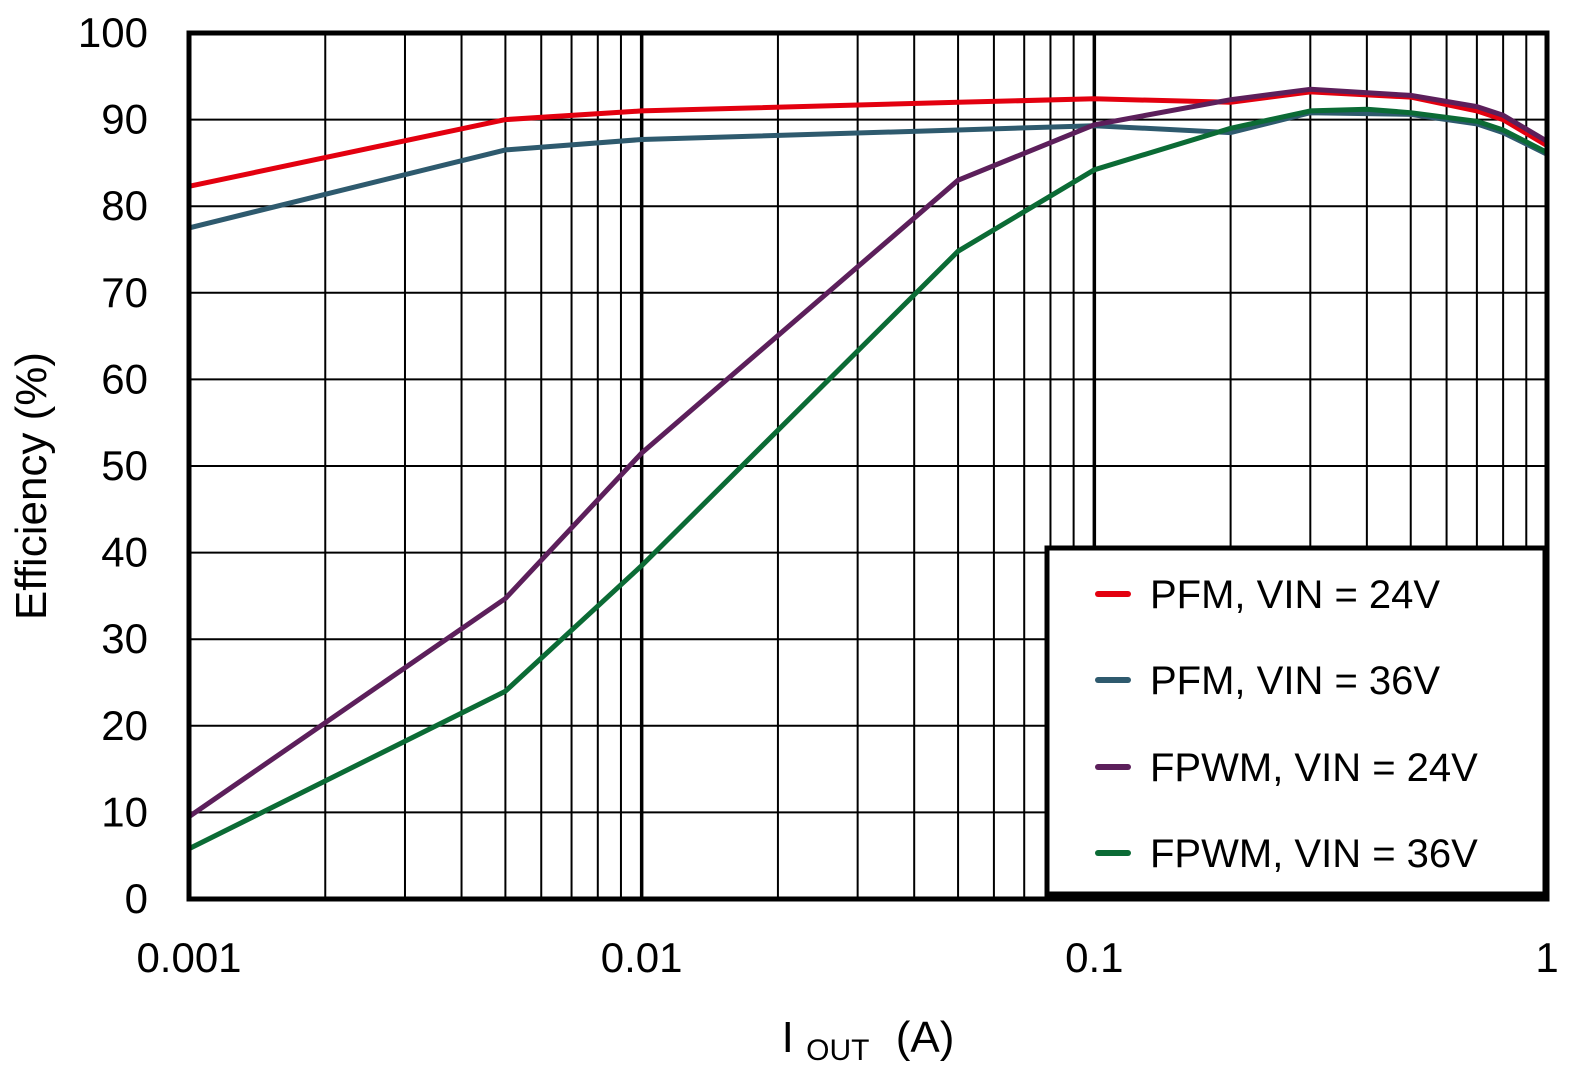  I want to click on x-tick-label: 0.001, so click(188, 957).